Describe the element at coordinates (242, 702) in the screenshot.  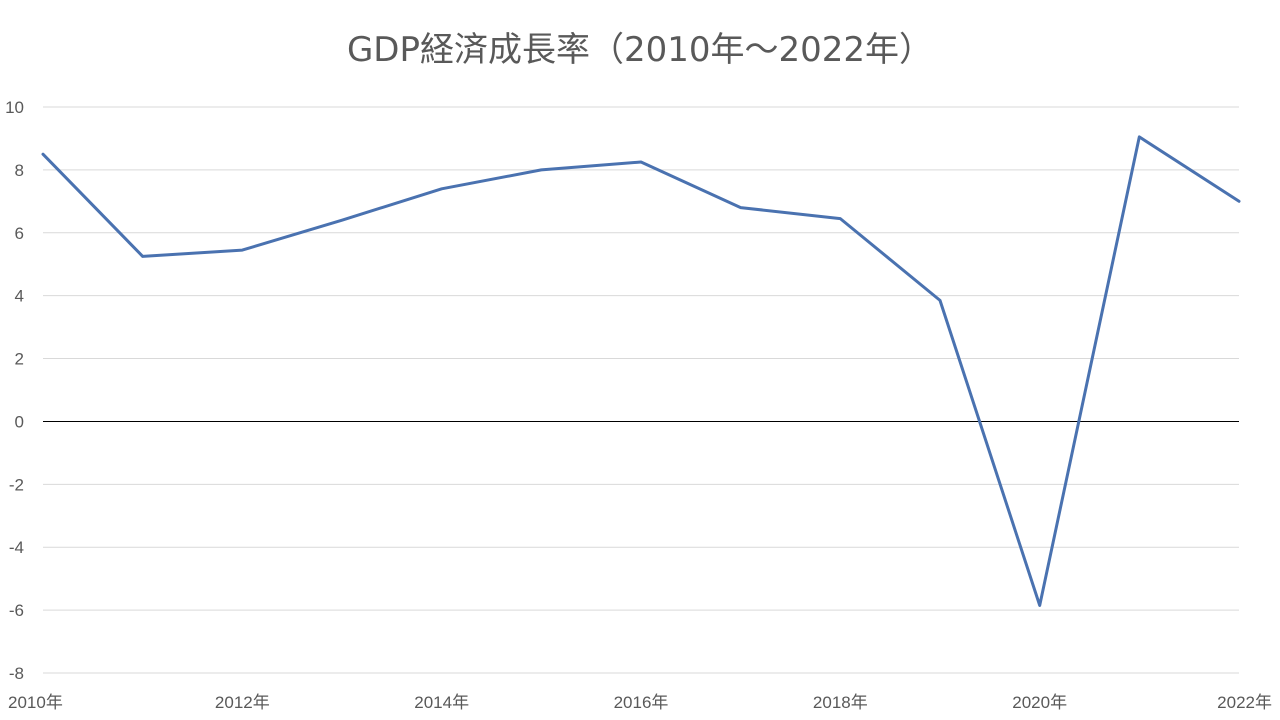
I see `x-tick-label: 2012年` at that location.